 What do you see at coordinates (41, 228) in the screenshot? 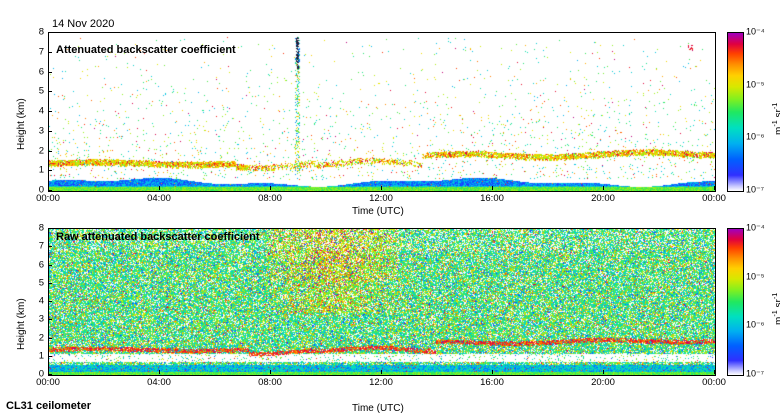
I see `bottom-y-ticklabel: 8` at bounding box center [41, 228].